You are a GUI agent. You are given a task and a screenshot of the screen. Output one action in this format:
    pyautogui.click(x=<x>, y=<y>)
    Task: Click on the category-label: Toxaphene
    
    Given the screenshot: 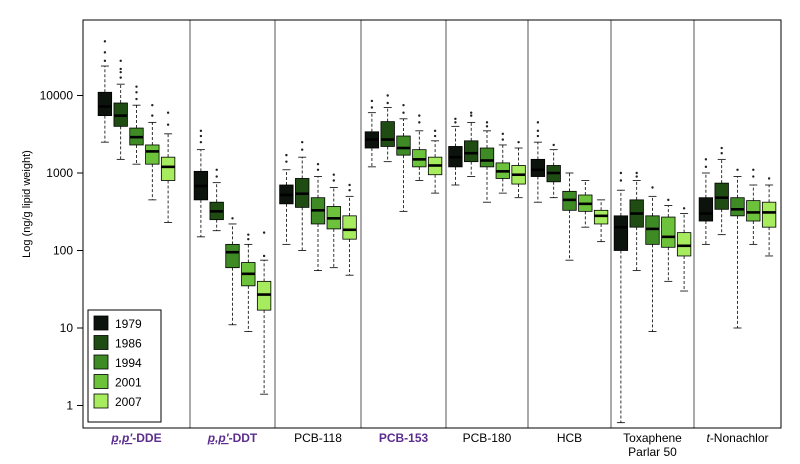 What is the action you would take?
    pyautogui.click(x=652, y=438)
    